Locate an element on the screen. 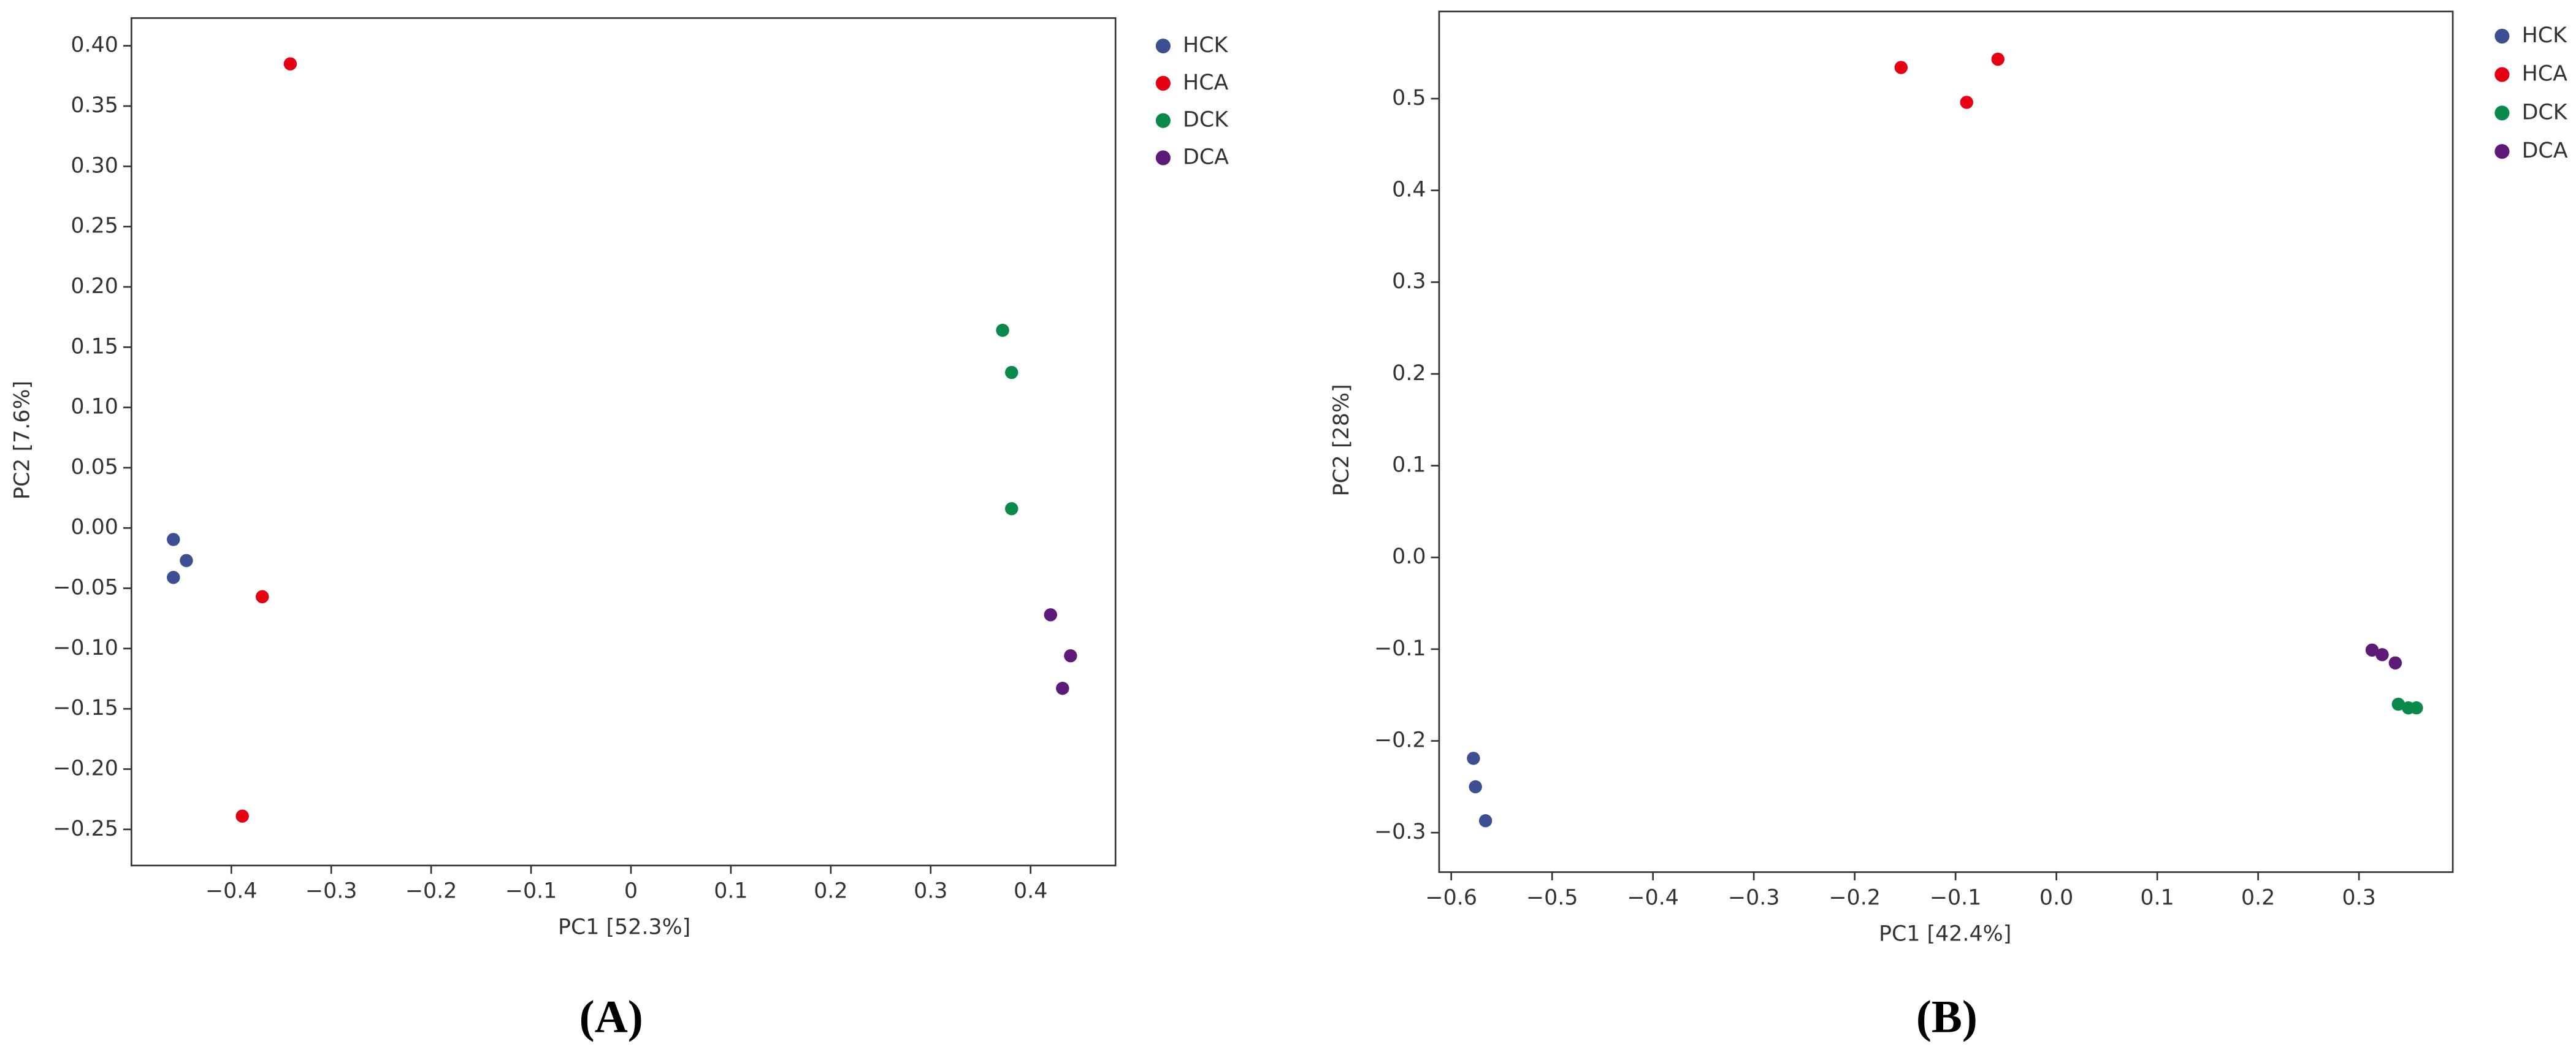 This screenshot has width=2576, height=1060. y-tick-label: −0.1 is located at coordinates (1400, 648).